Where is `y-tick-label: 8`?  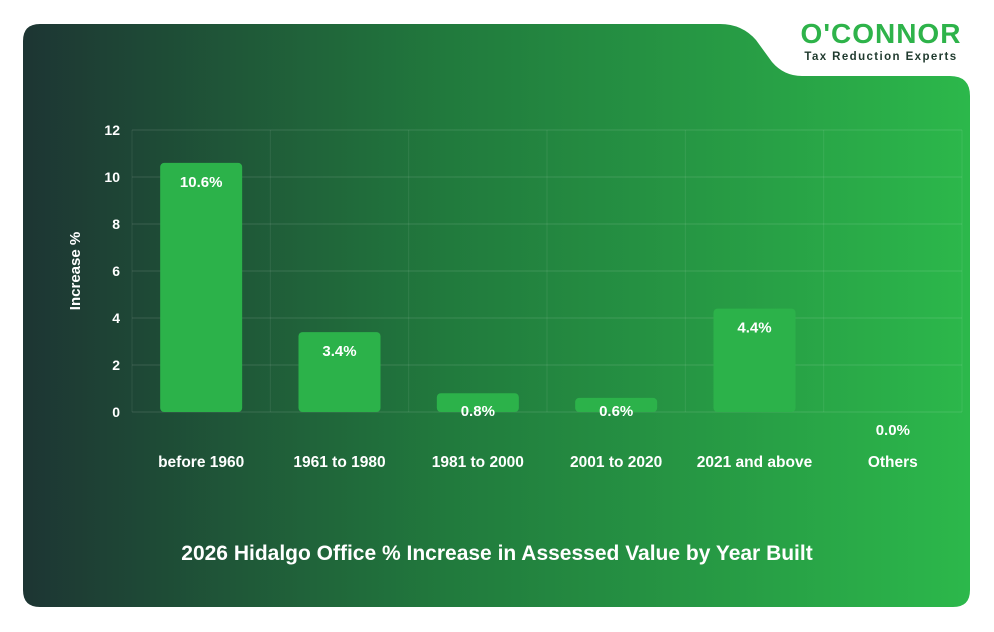
y-tick-label: 8 is located at coordinates (116, 224).